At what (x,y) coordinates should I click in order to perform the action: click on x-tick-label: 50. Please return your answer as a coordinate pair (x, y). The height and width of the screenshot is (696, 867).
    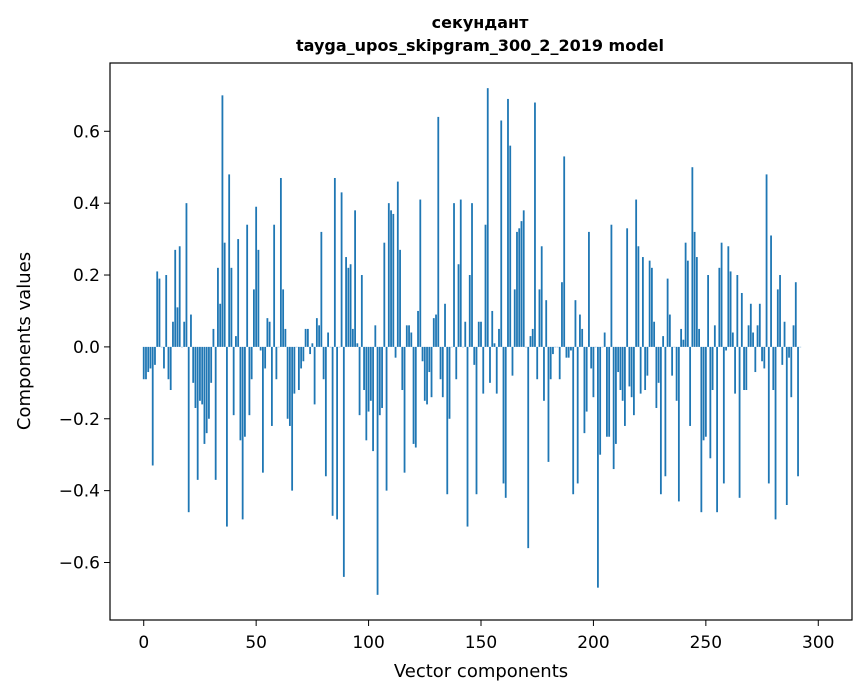
    Looking at the image, I should click on (256, 643).